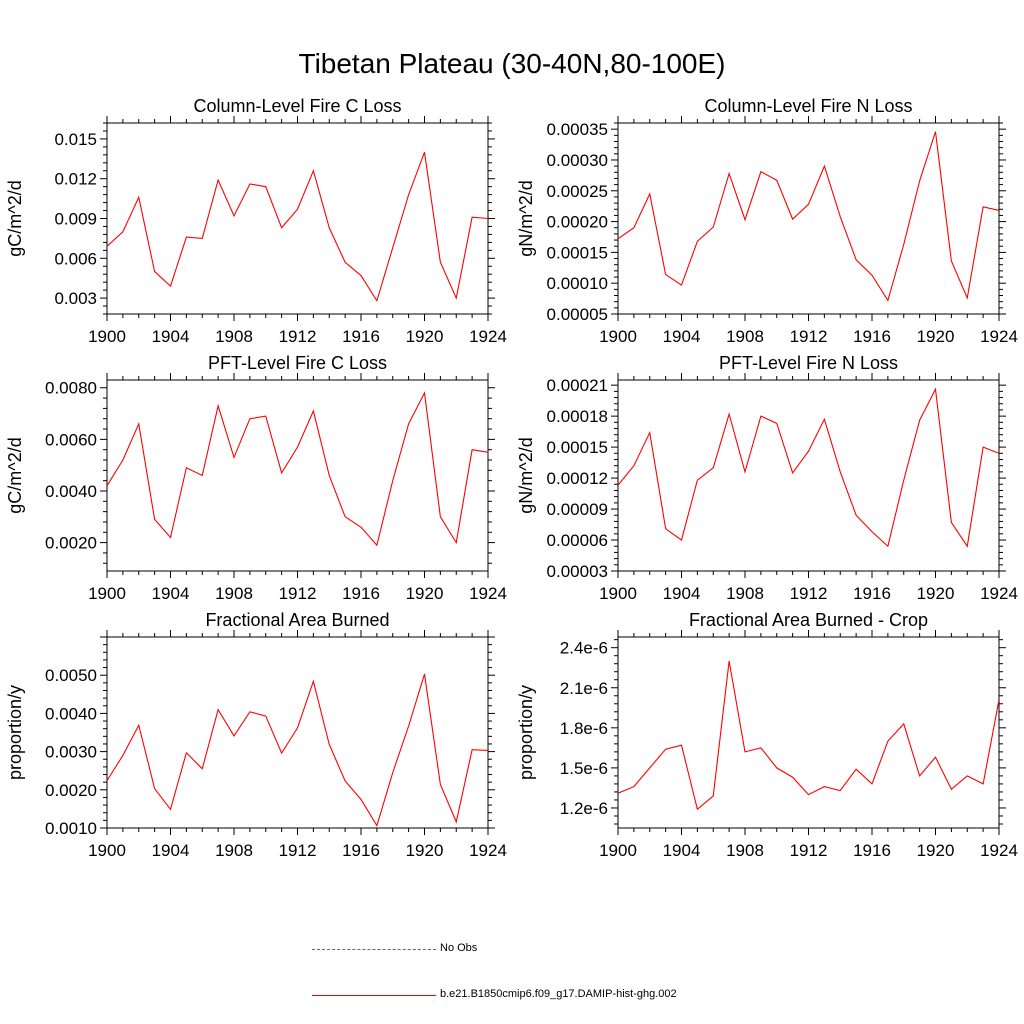 This screenshot has height=1024, width=1024. I want to click on y-tick-label: 0.015, so click(75, 139).